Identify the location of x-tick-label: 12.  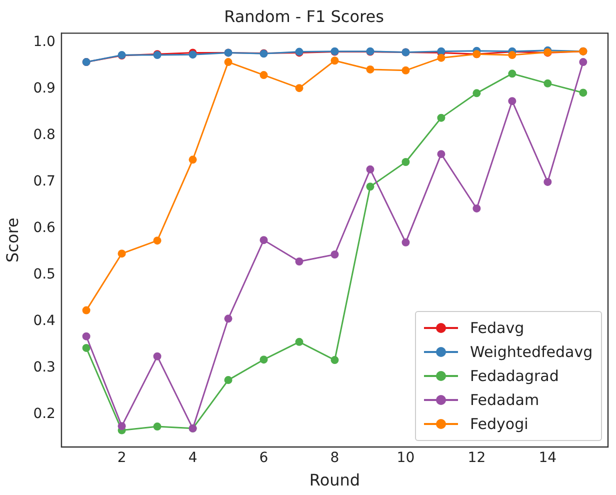
(477, 458).